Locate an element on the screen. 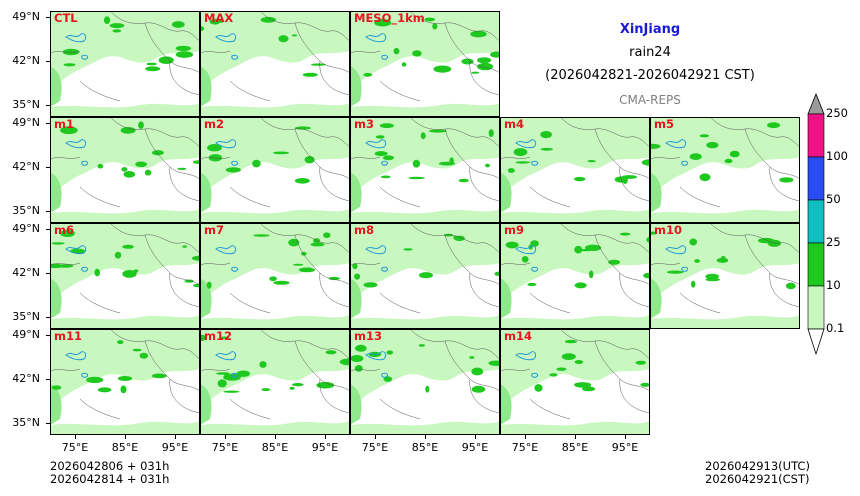 Image resolution: width=860 pixels, height=496 pixels. map-panel-m9: m9 is located at coordinates (575, 276).